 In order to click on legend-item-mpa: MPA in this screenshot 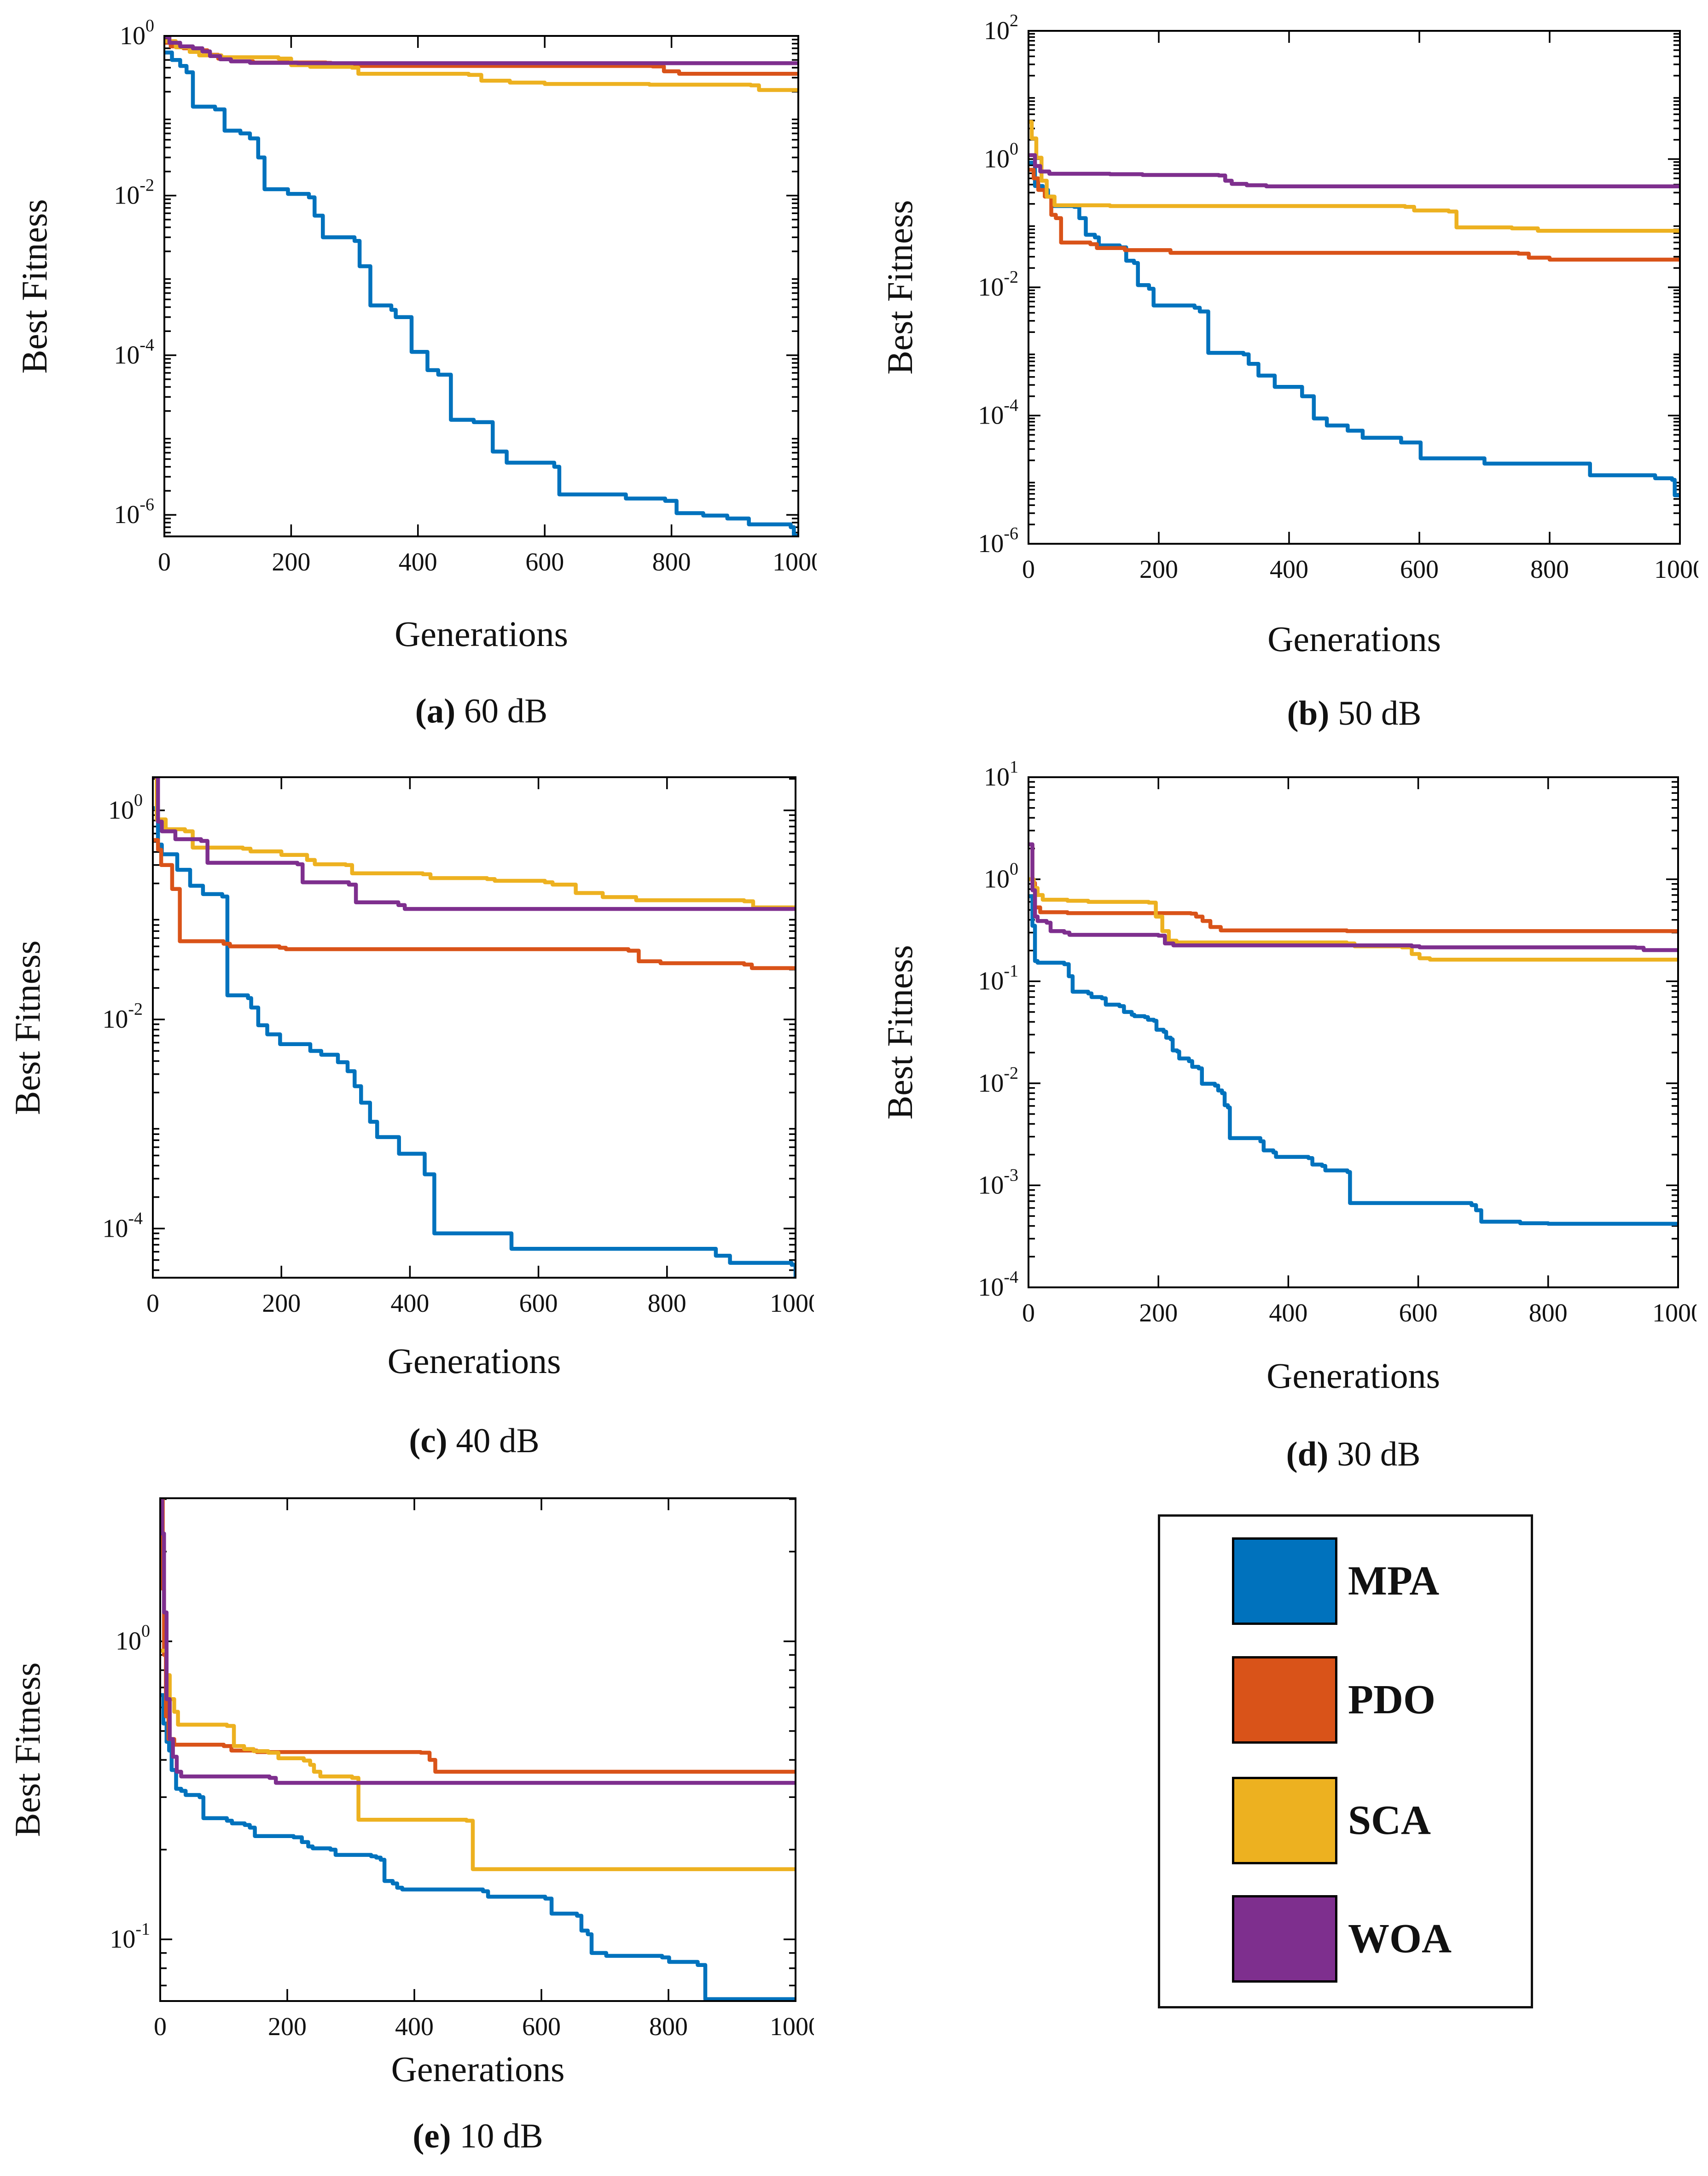, I will do `click(1345, 1581)`.